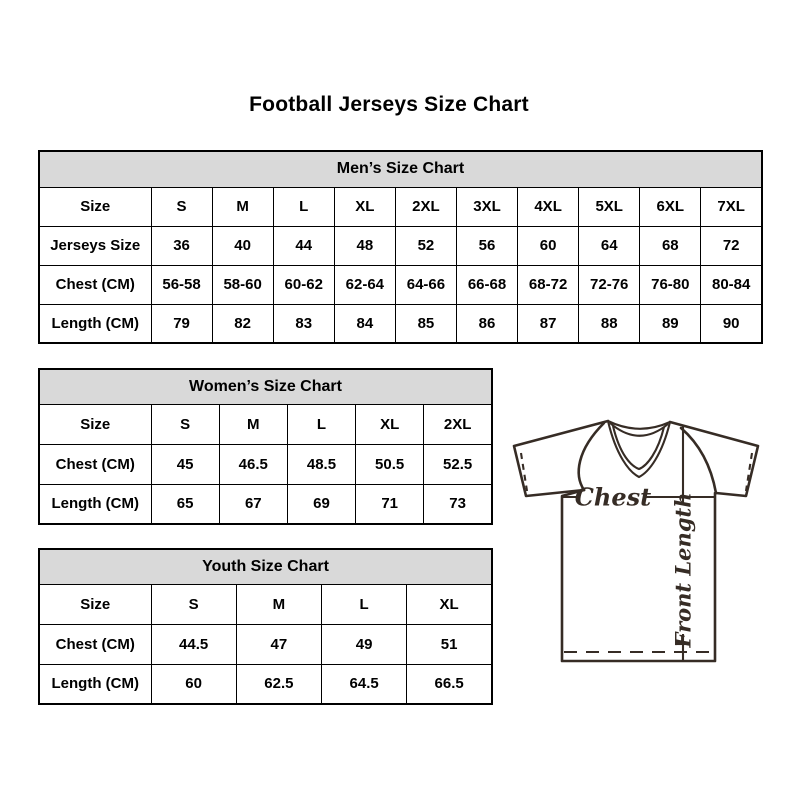 The width and height of the screenshot is (800, 800). Describe the element at coordinates (181, 323) in the screenshot. I see `value-cell: 79` at that location.